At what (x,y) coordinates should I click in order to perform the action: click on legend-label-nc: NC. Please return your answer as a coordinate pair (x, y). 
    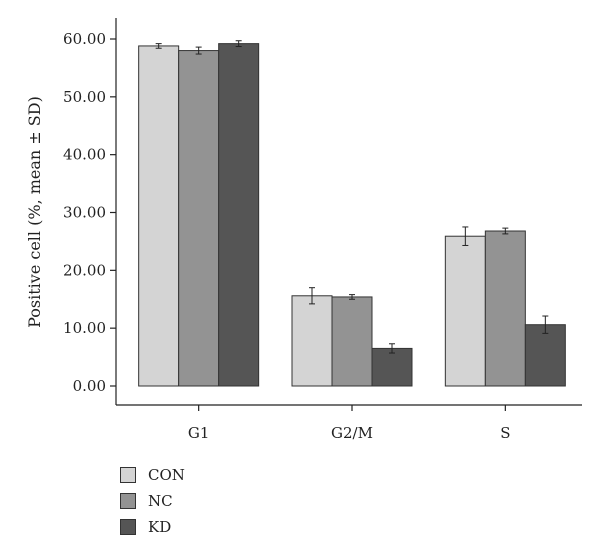
    Looking at the image, I should click on (160, 501).